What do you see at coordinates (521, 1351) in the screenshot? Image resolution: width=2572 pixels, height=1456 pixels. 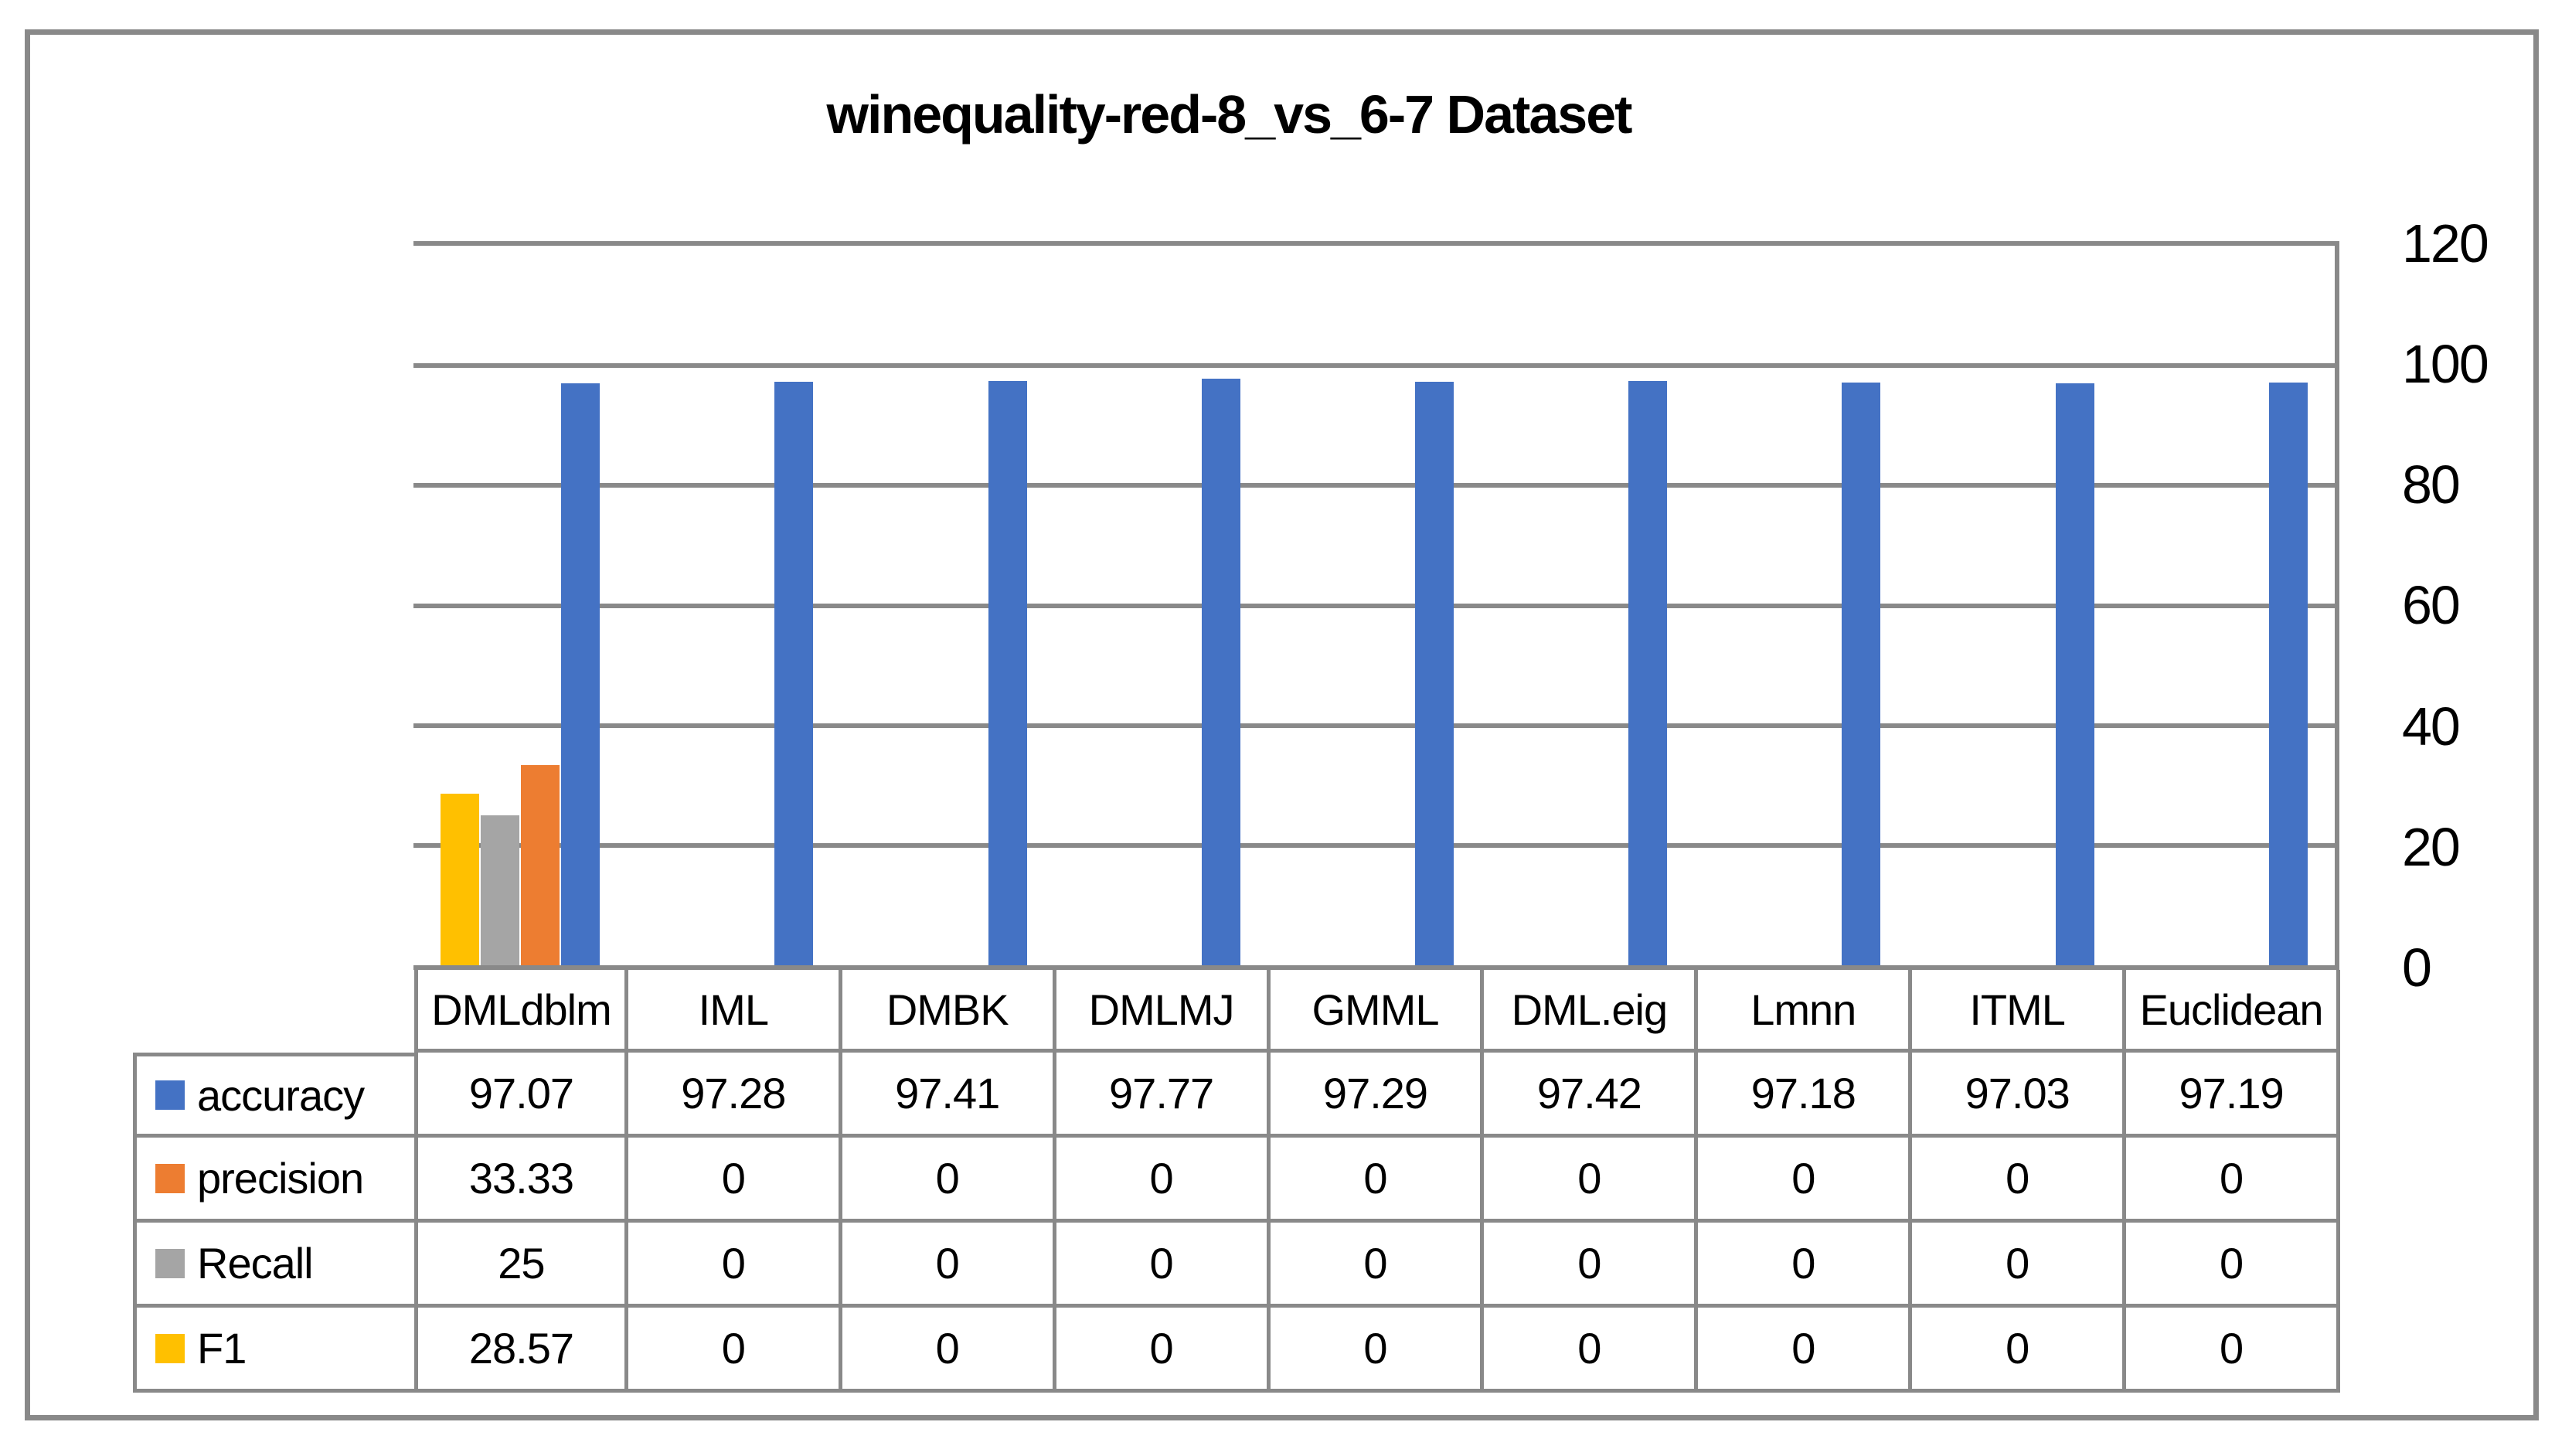 I see `cell-F1-DMLdblm: 28.57` at bounding box center [521, 1351].